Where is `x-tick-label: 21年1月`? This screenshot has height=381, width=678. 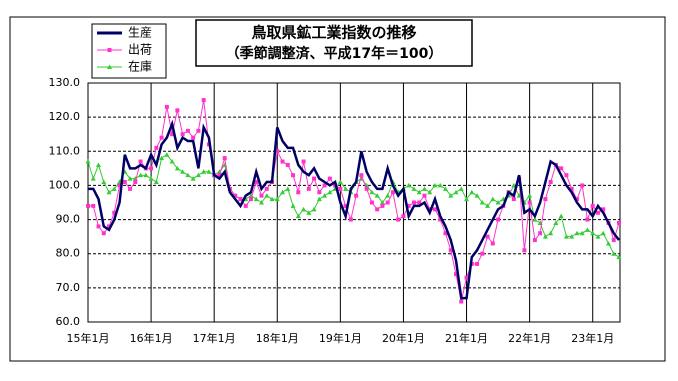
x-tick-label: 21年1月 is located at coordinates (466, 338).